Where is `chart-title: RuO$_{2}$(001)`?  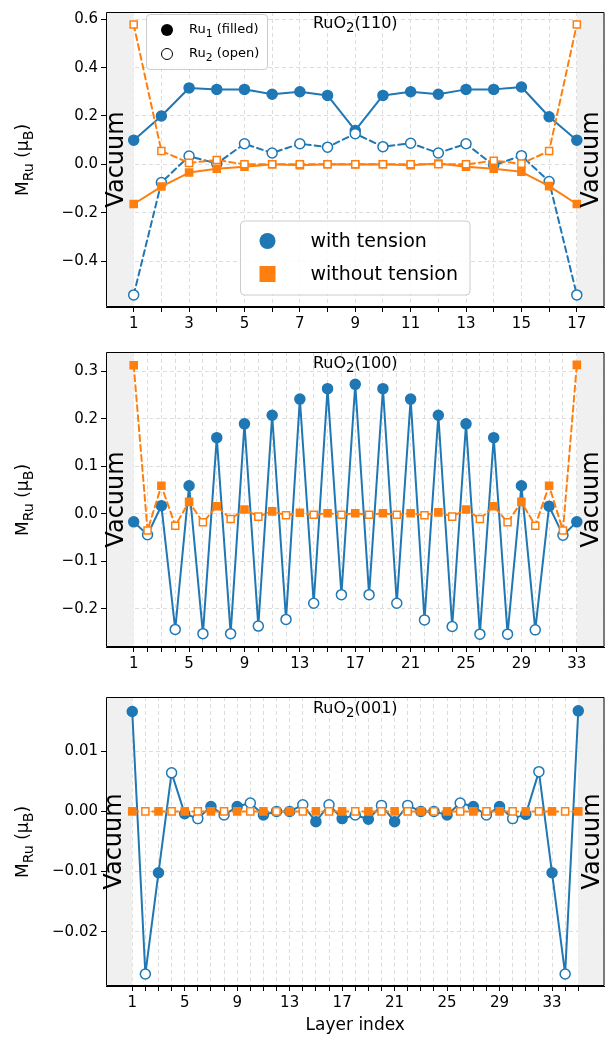
chart-title: RuO$_{2}$(001) is located at coordinates (355, 709).